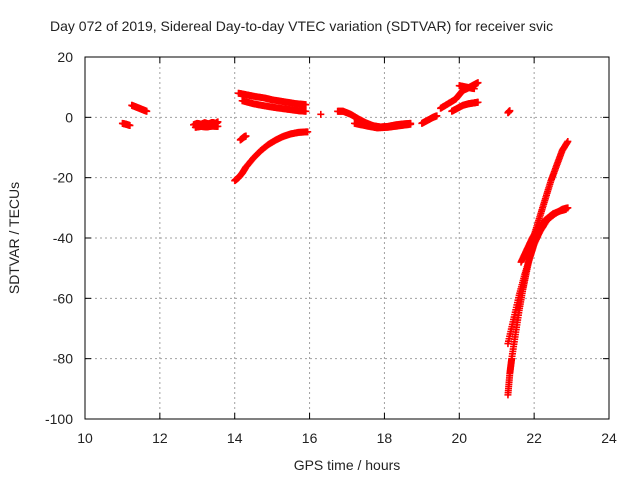 The image size is (640, 480). I want to click on y-axis-label: SDTVAR / TECUs, so click(14, 238).